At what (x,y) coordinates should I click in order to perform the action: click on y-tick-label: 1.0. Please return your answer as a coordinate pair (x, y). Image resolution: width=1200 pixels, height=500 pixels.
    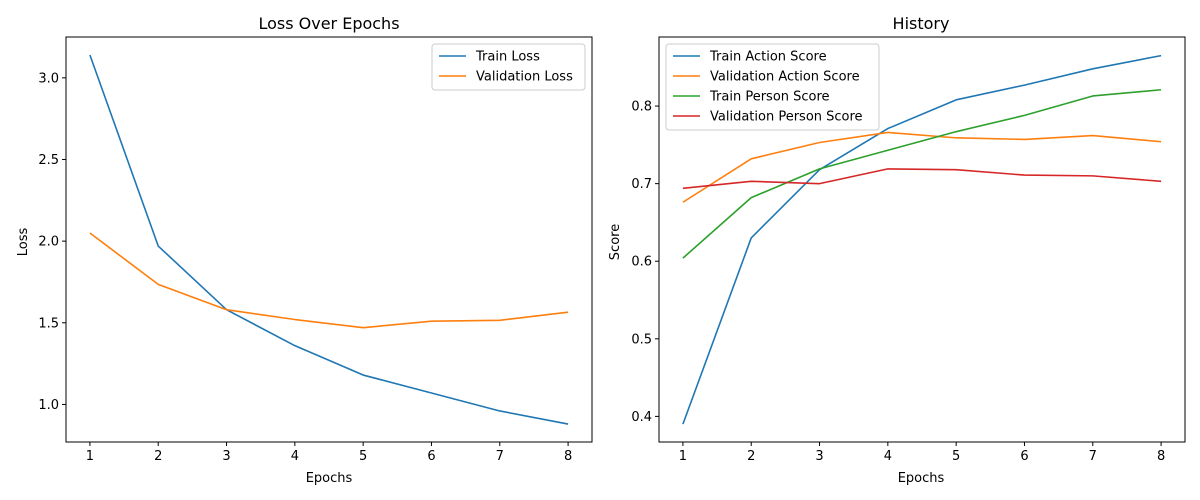
    Looking at the image, I should click on (48, 405).